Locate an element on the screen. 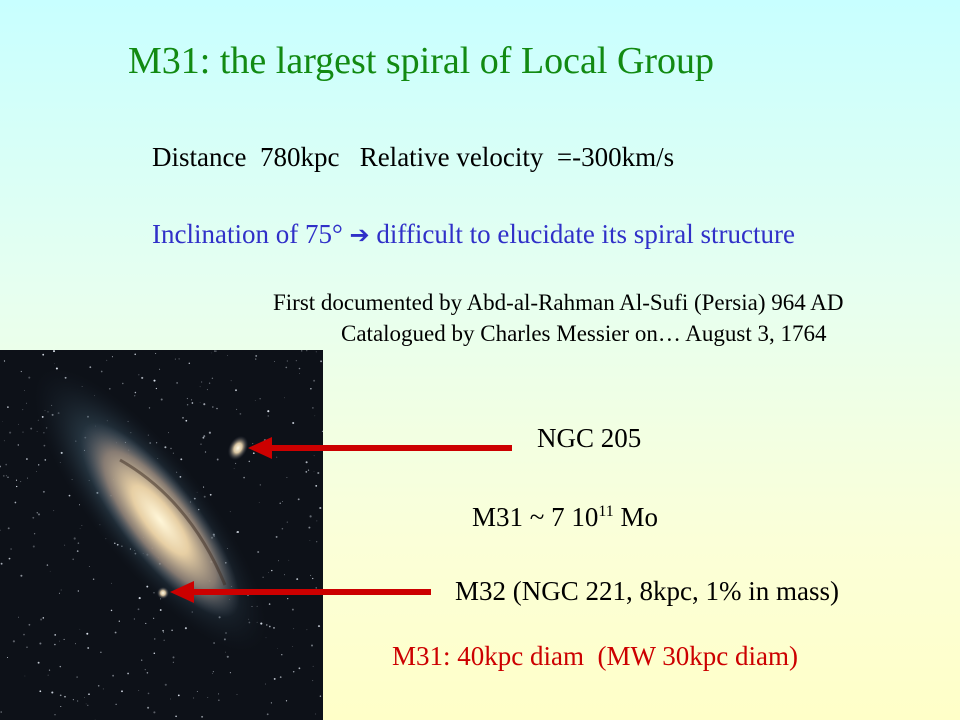  diameter-text: M31: 40kpc diam (MW 30kpc diam) is located at coordinates (595, 656).